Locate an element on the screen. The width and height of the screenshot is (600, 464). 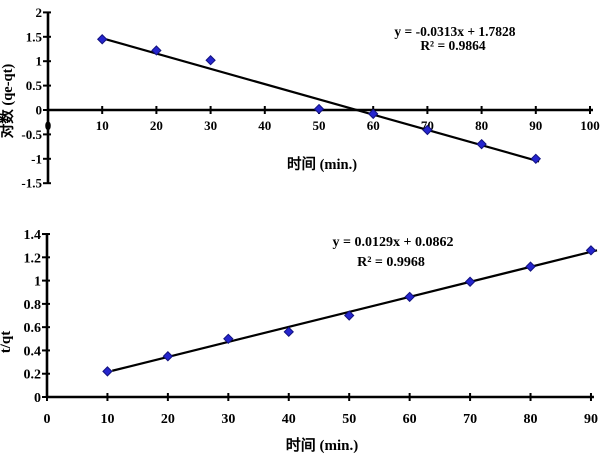
y-tick-label: -0.5 is located at coordinates (31, 134).